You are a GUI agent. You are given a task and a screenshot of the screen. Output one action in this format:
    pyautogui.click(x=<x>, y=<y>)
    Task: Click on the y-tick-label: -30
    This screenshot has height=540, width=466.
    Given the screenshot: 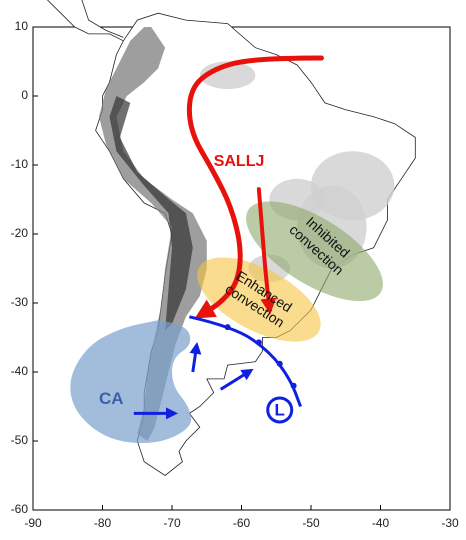 What is the action you would take?
    pyautogui.click(x=20, y=302)
    